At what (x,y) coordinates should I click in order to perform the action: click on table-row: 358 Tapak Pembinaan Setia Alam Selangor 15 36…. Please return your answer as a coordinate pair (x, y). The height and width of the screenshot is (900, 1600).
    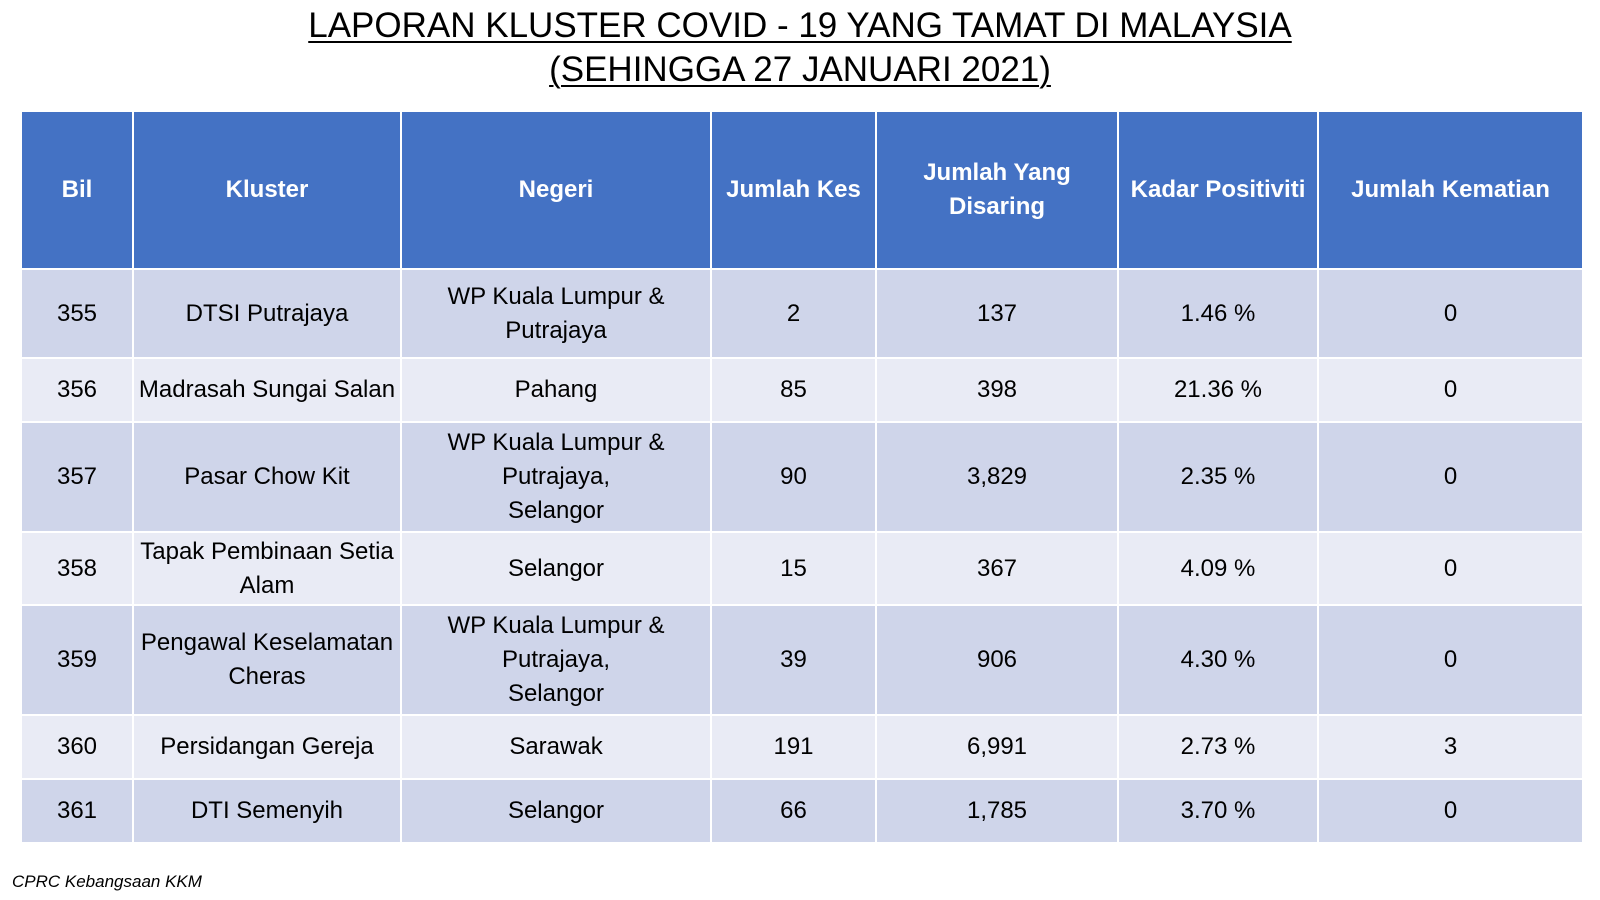
    Looking at the image, I should click on (802, 568).